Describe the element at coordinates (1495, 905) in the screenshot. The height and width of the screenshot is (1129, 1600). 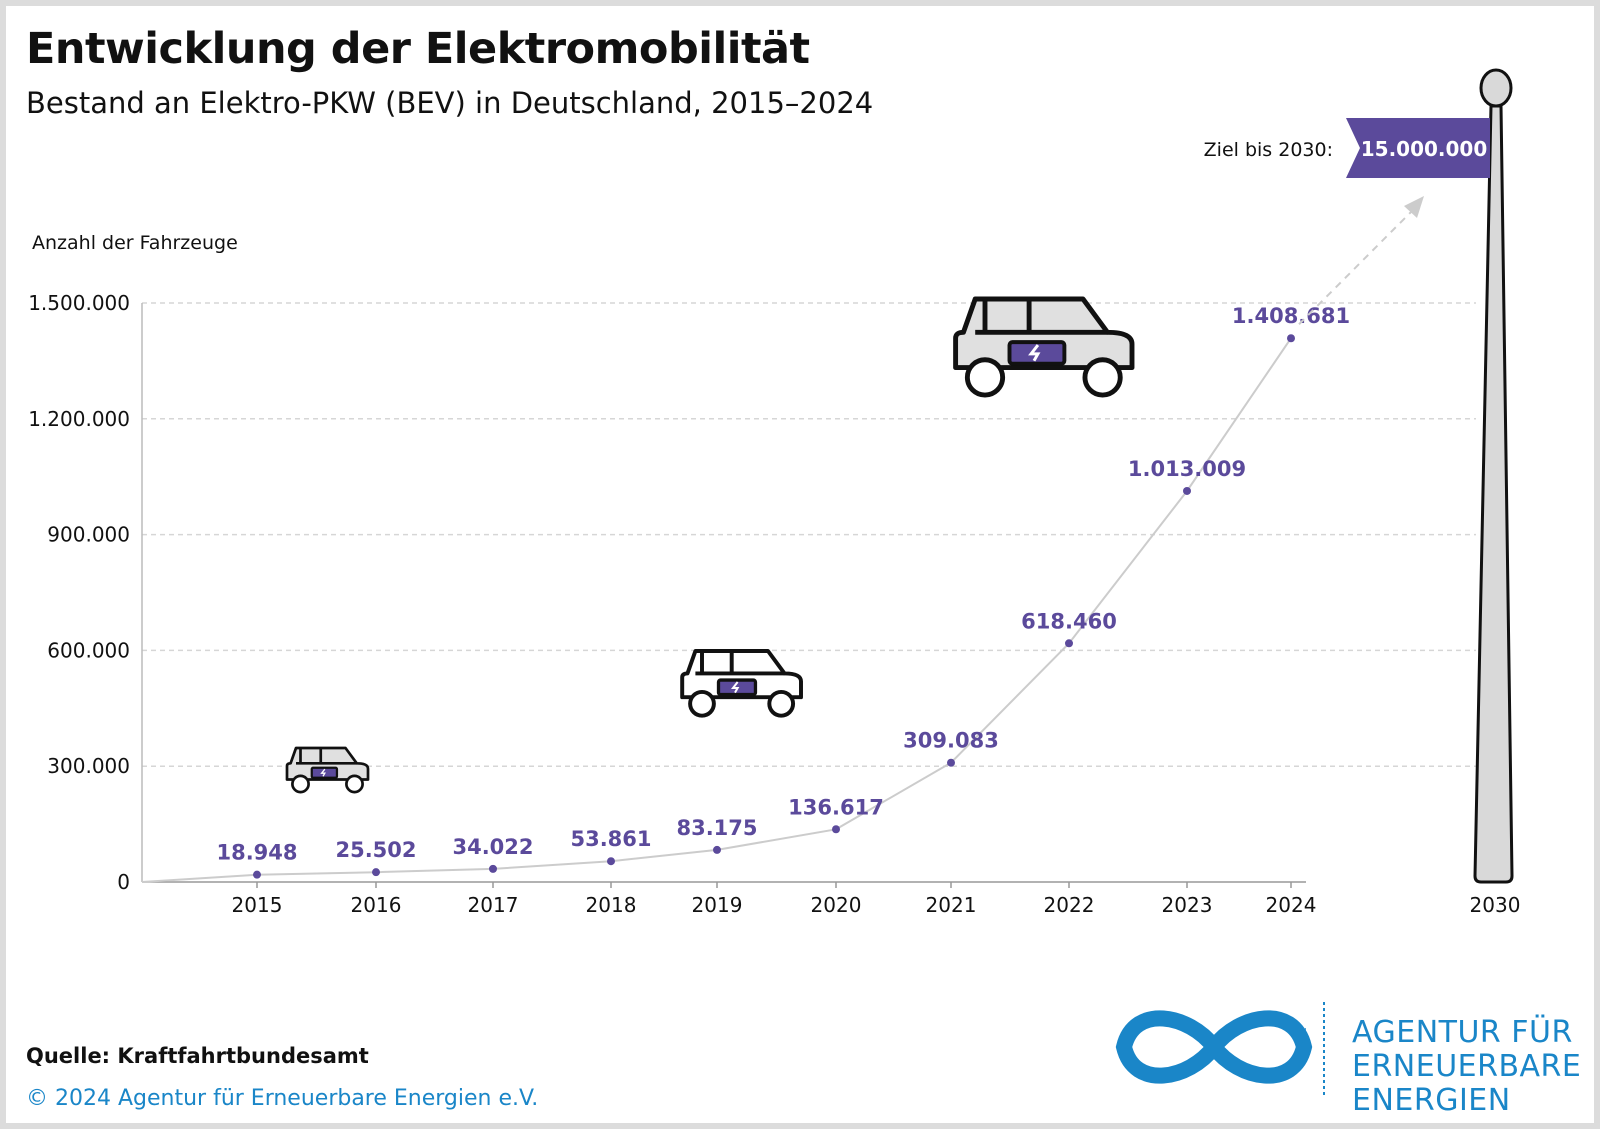
I see `target-year-label: 2030` at that location.